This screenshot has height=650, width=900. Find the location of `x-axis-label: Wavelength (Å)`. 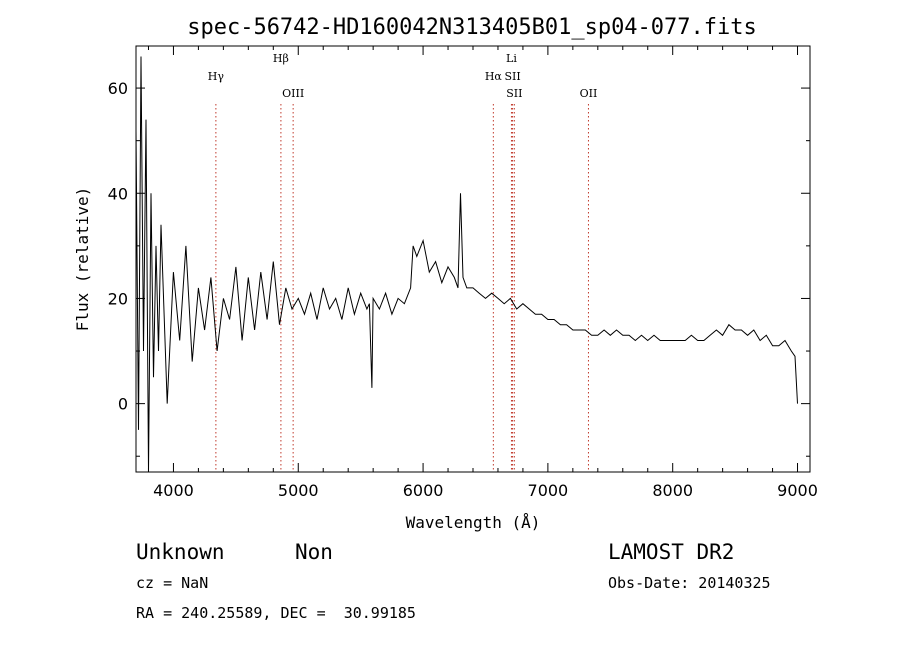

x-axis-label: Wavelength (Å) is located at coordinates (473, 522).